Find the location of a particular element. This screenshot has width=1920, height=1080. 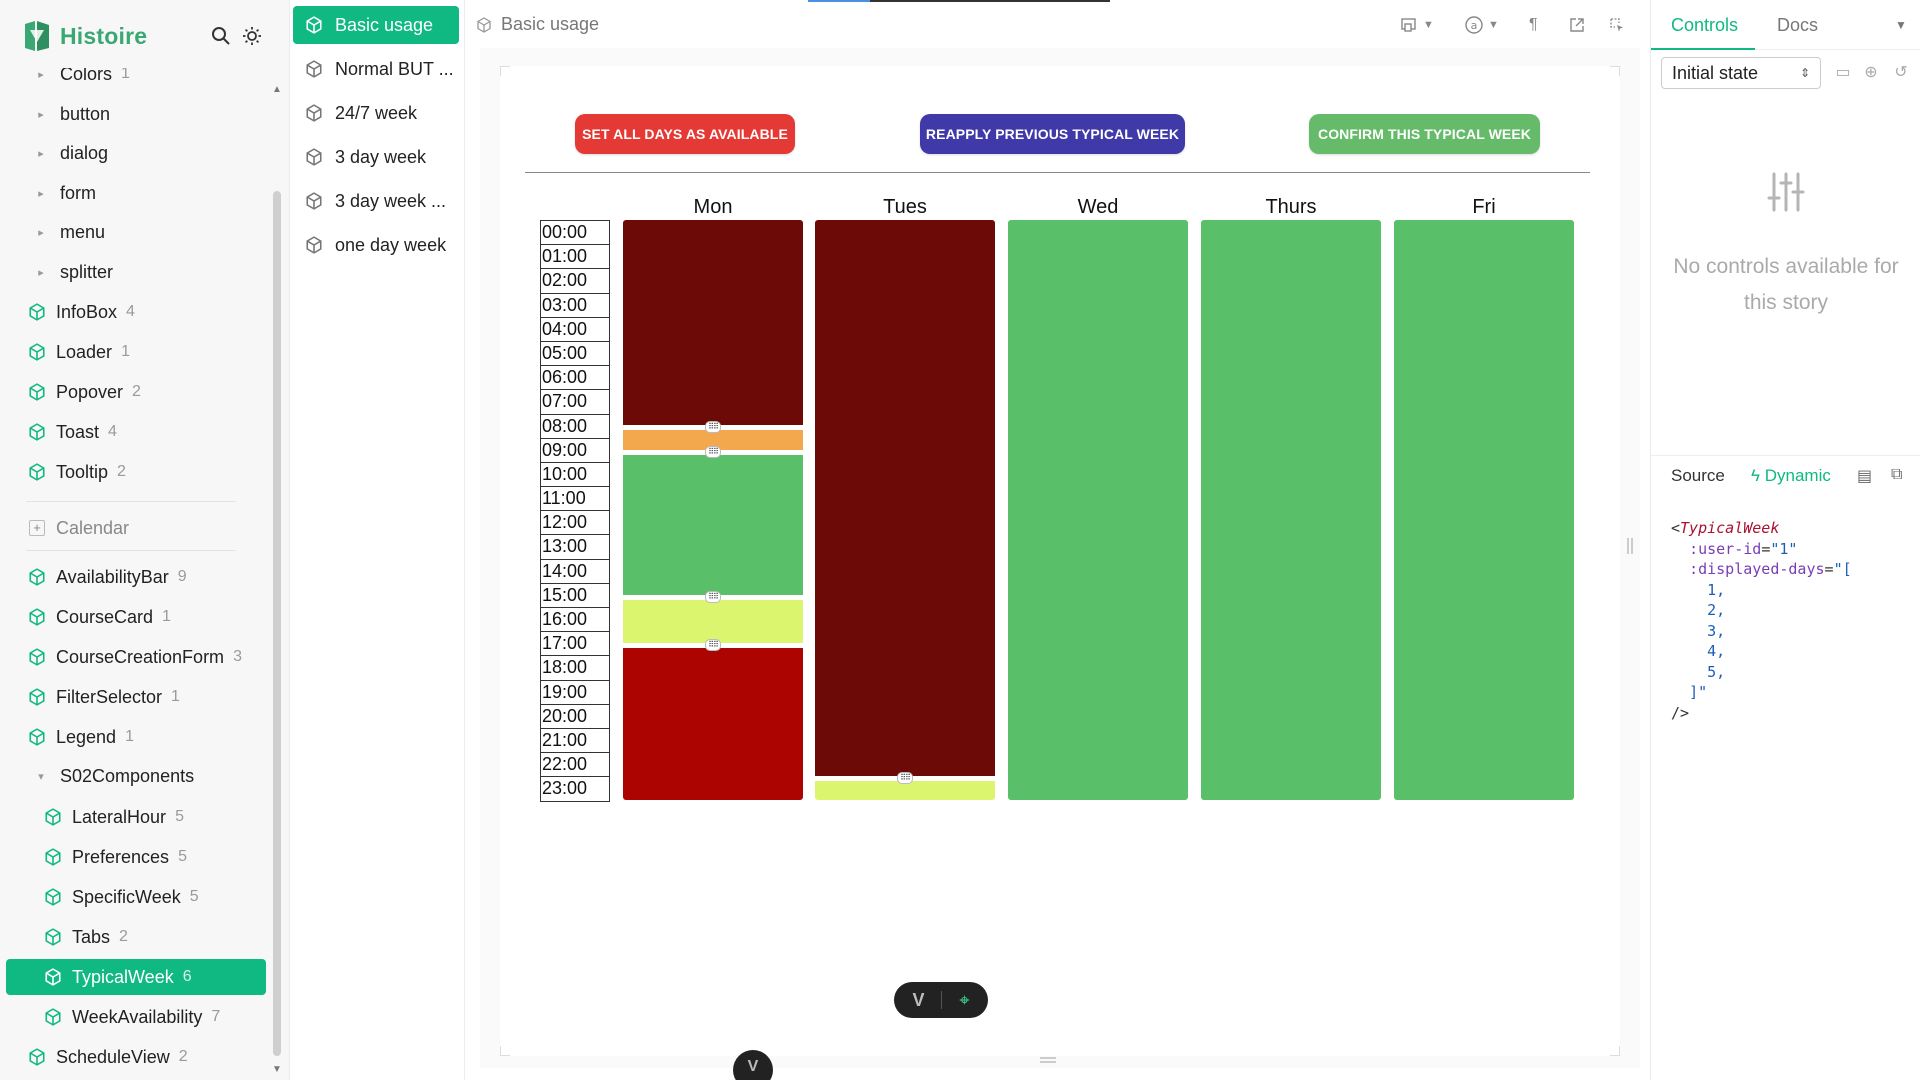

sidebar-item-availabilitybar: AvailabilityBar 9 is located at coordinates (136, 577).